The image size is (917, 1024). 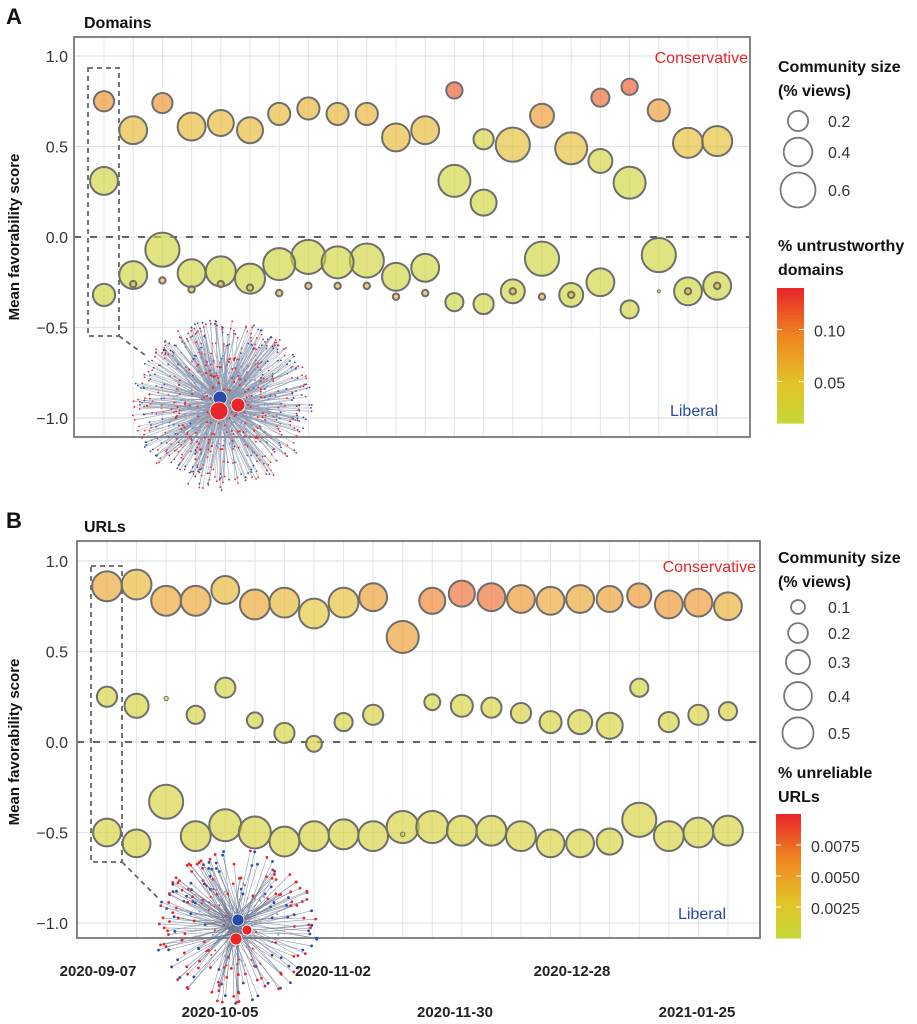 What do you see at coordinates (697, 1012) in the screenshot?
I see `x-tick-label: 2021-01-25` at bounding box center [697, 1012].